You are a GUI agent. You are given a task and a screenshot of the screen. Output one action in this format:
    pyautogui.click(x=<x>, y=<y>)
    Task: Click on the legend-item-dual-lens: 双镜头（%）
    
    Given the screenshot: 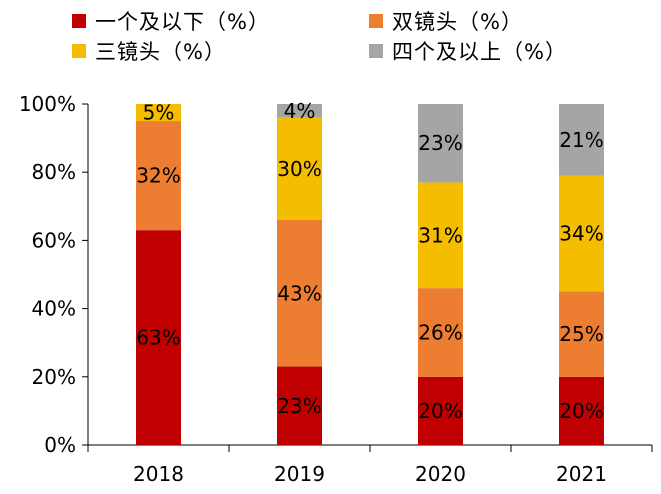 What is the action you would take?
    pyautogui.click(x=446, y=21)
    